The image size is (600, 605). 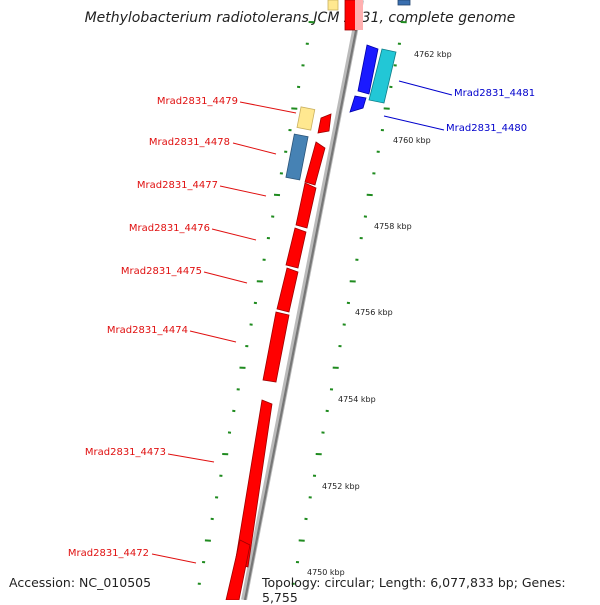 I want to click on gene-label-mrad2831-4475: Mrad2831_4475, so click(x=161, y=271).